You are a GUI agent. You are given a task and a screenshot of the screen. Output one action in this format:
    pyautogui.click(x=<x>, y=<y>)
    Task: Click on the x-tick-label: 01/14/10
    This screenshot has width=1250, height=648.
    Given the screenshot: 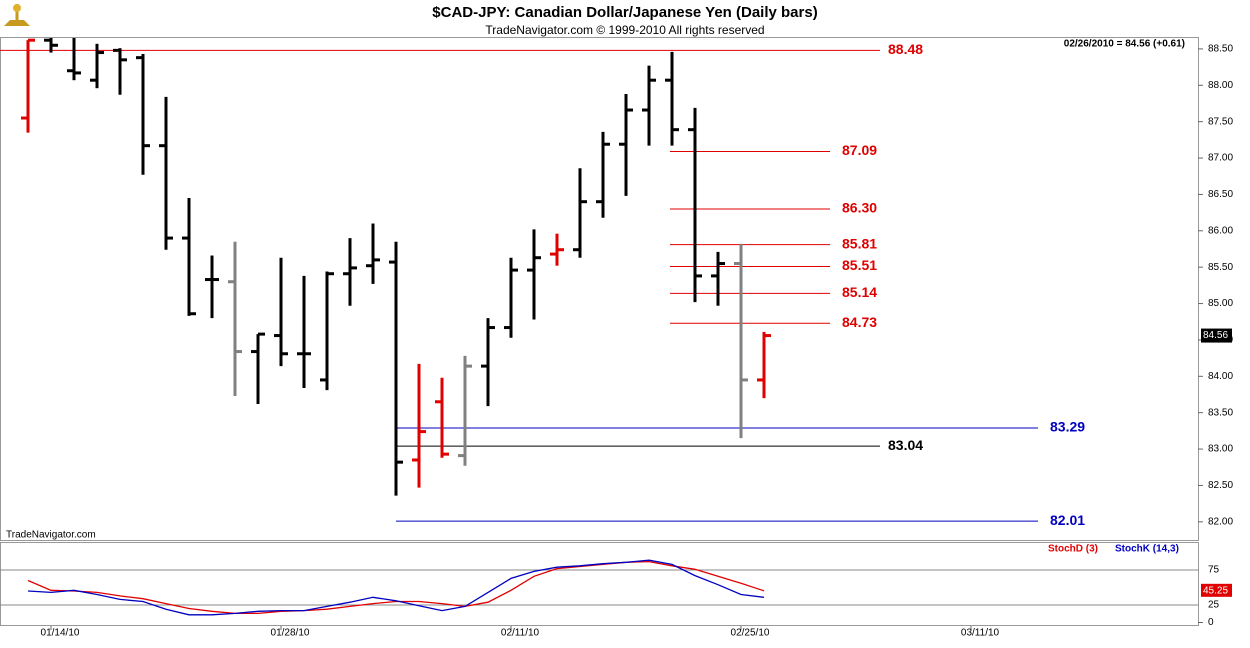 What is the action you would take?
    pyautogui.click(x=60, y=633)
    